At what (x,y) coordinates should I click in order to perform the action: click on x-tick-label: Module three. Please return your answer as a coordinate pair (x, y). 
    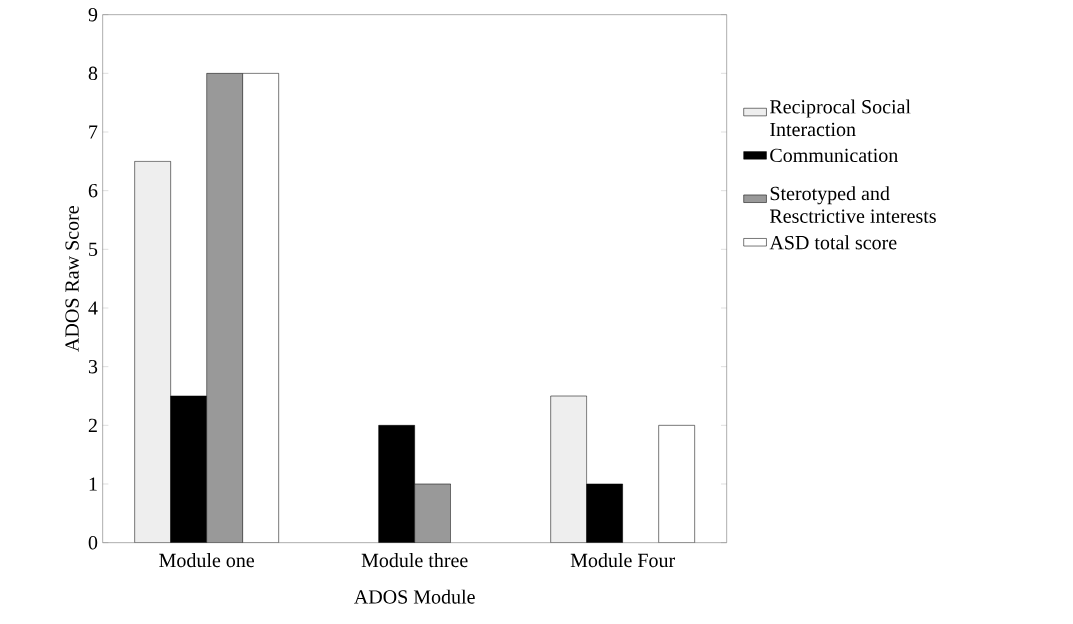
    Looking at the image, I should click on (414, 560).